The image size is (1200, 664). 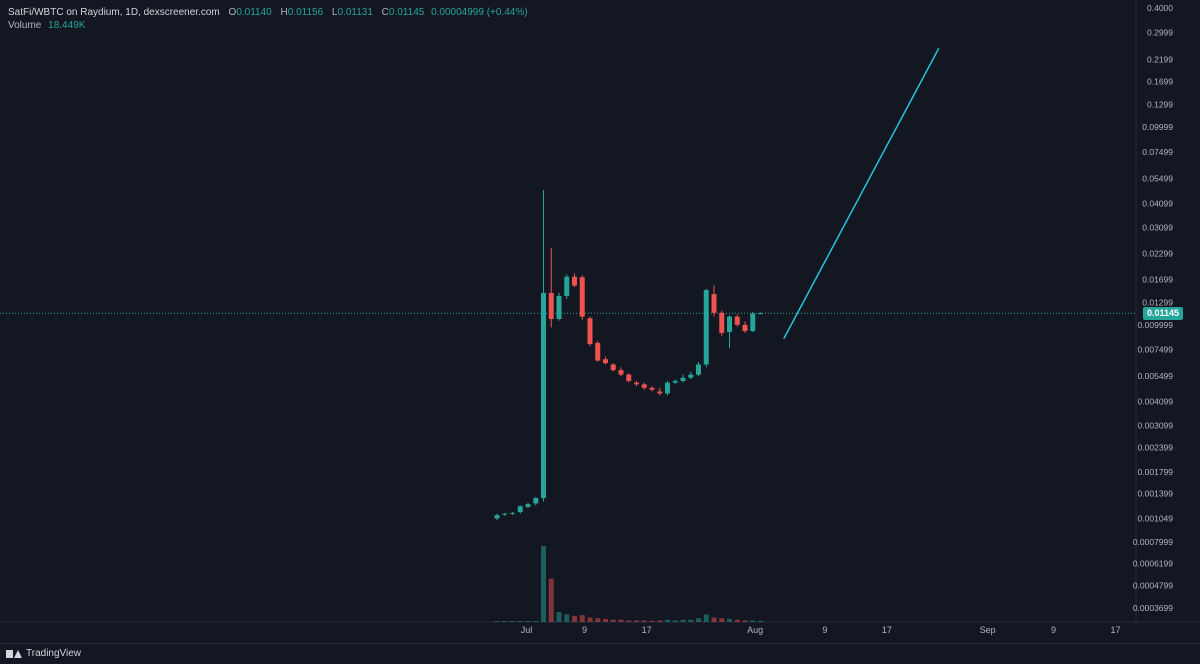 I want to click on y-tick-label: 0.001049, so click(x=1156, y=518).